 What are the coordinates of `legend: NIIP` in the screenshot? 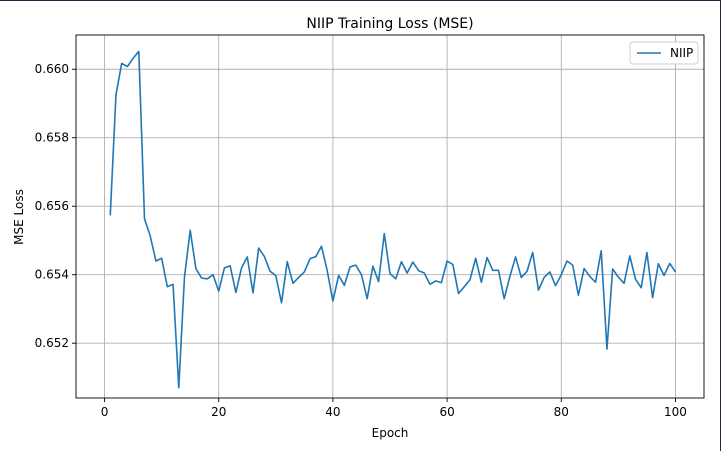 It's located at (664, 53).